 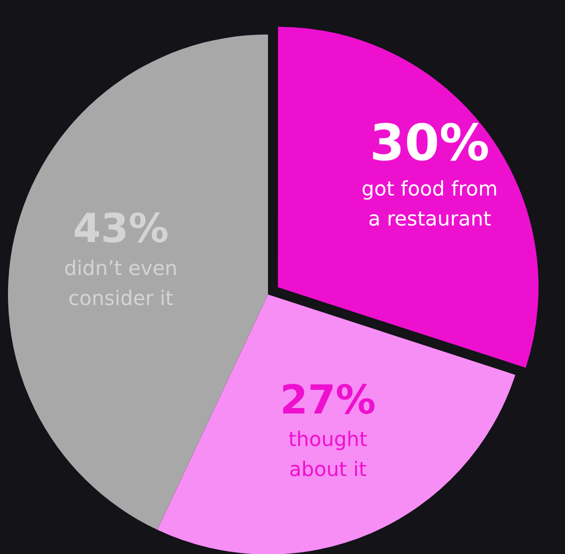 What do you see at coordinates (328, 454) in the screenshot?
I see `slice-label: thought about it` at bounding box center [328, 454].